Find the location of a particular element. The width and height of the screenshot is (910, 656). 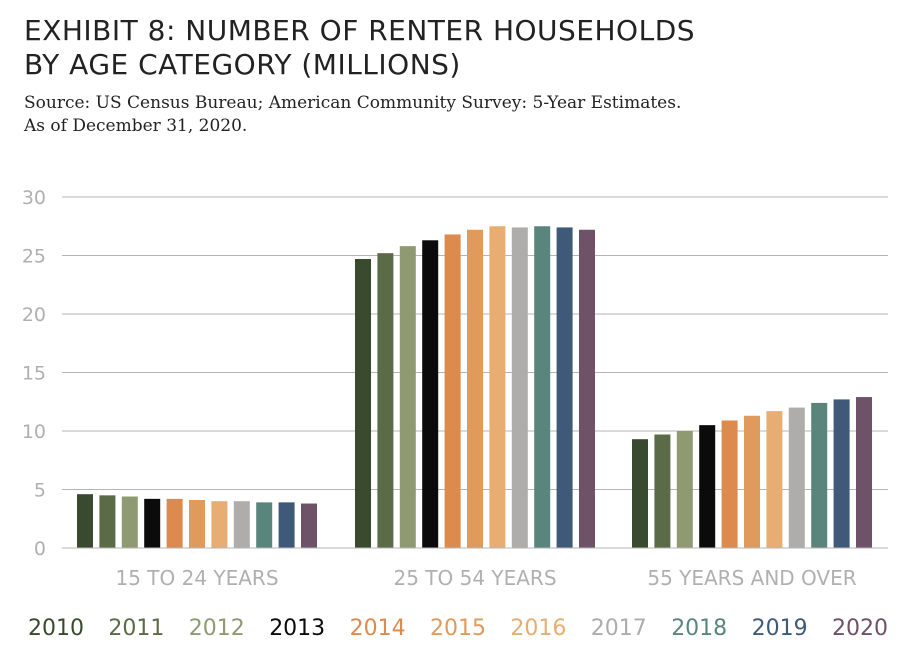

legend-item-2013: 2013 is located at coordinates (297, 628).